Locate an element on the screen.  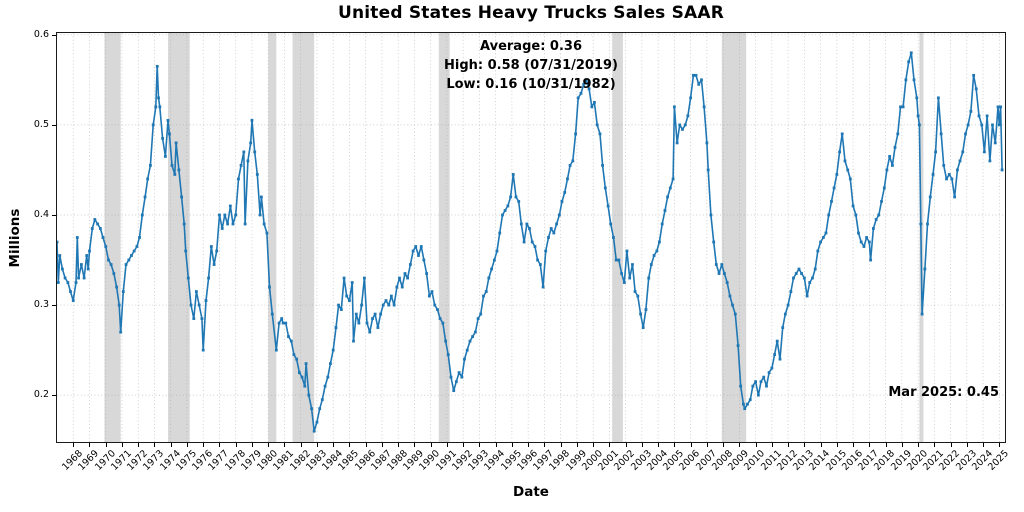
stat-high: High: 0.58 (07/31/2019) is located at coordinates (531, 65).